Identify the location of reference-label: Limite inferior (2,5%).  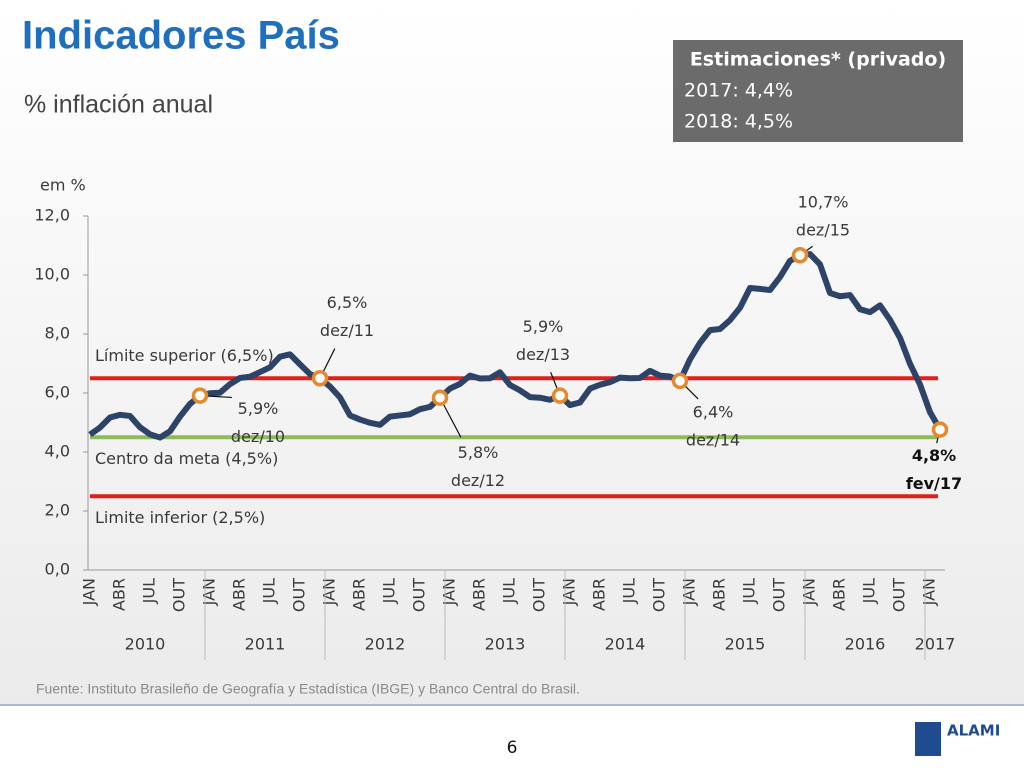
(180, 517).